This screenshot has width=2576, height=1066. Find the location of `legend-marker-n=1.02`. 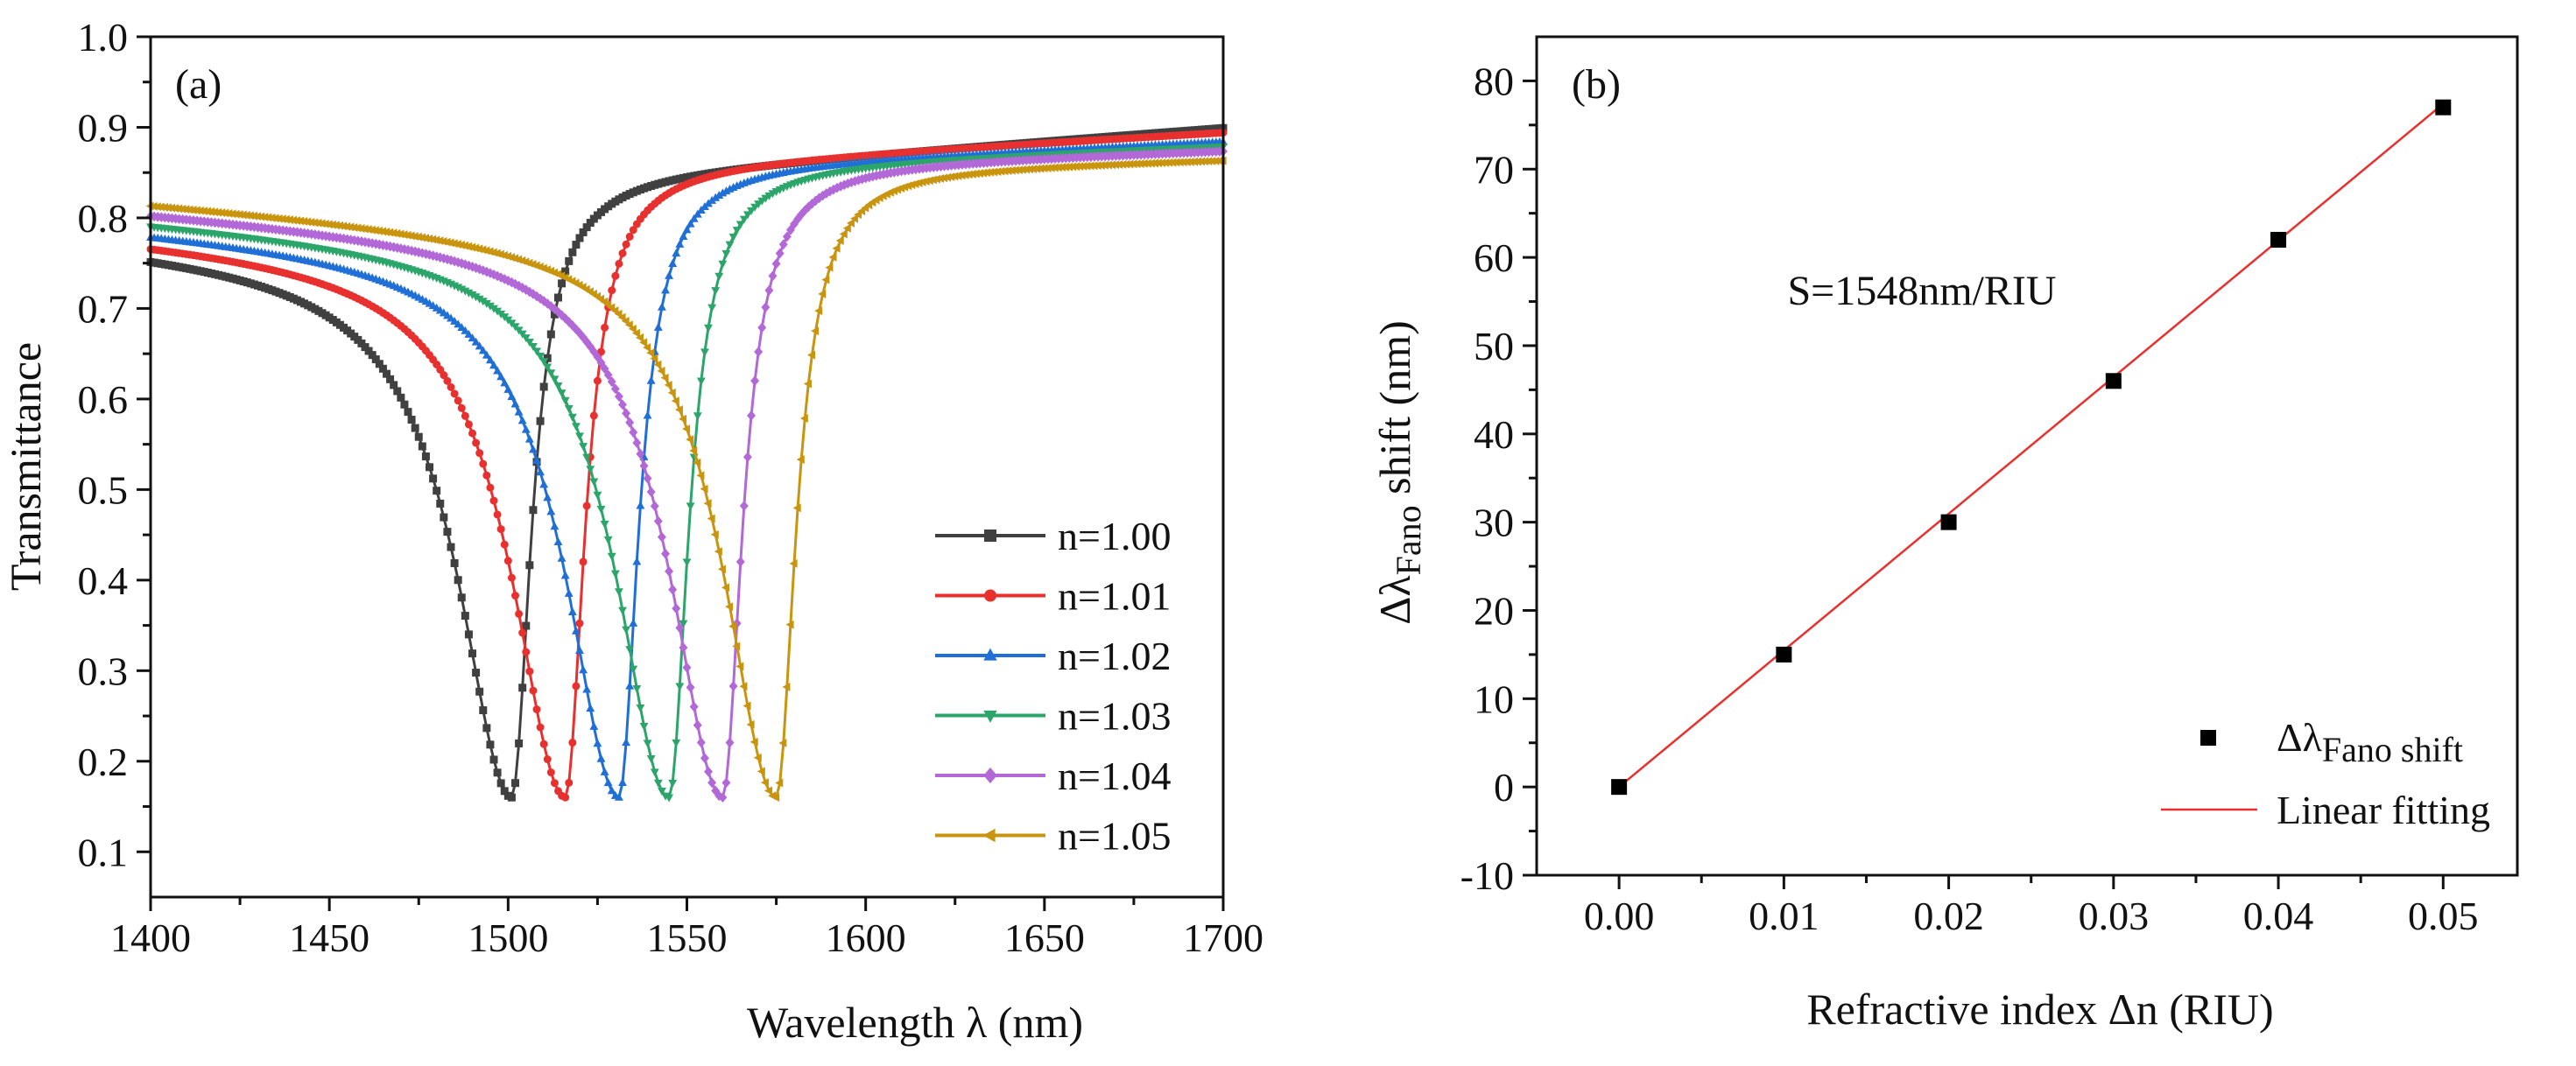

legend-marker-n=1.02 is located at coordinates (990, 654).